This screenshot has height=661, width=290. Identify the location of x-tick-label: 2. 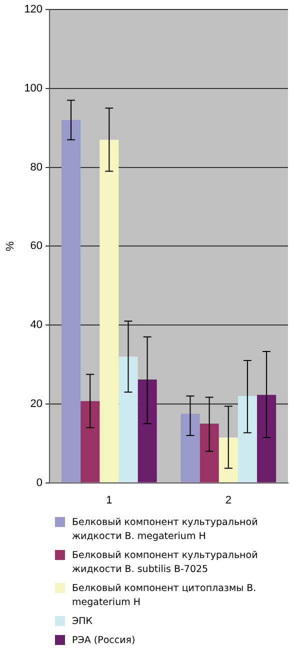
(228, 500).